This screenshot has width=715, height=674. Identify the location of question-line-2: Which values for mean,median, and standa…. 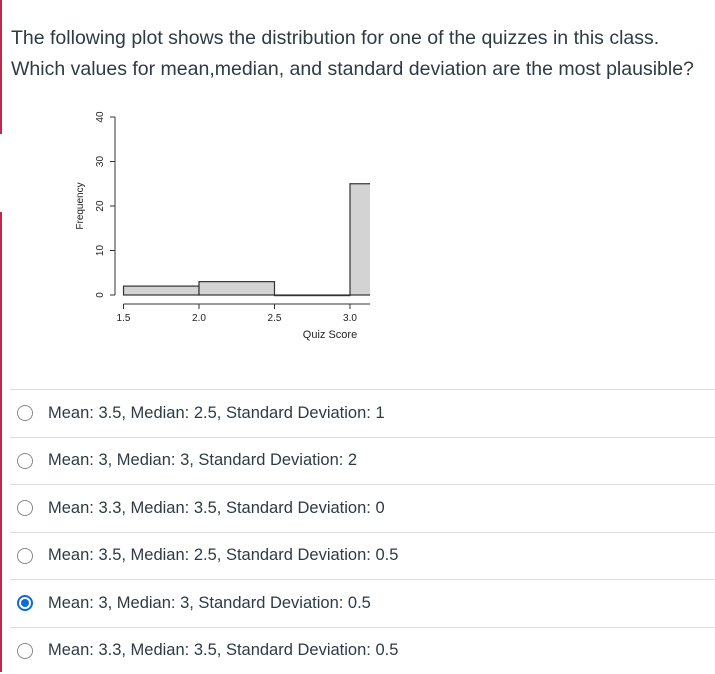
(361, 69).